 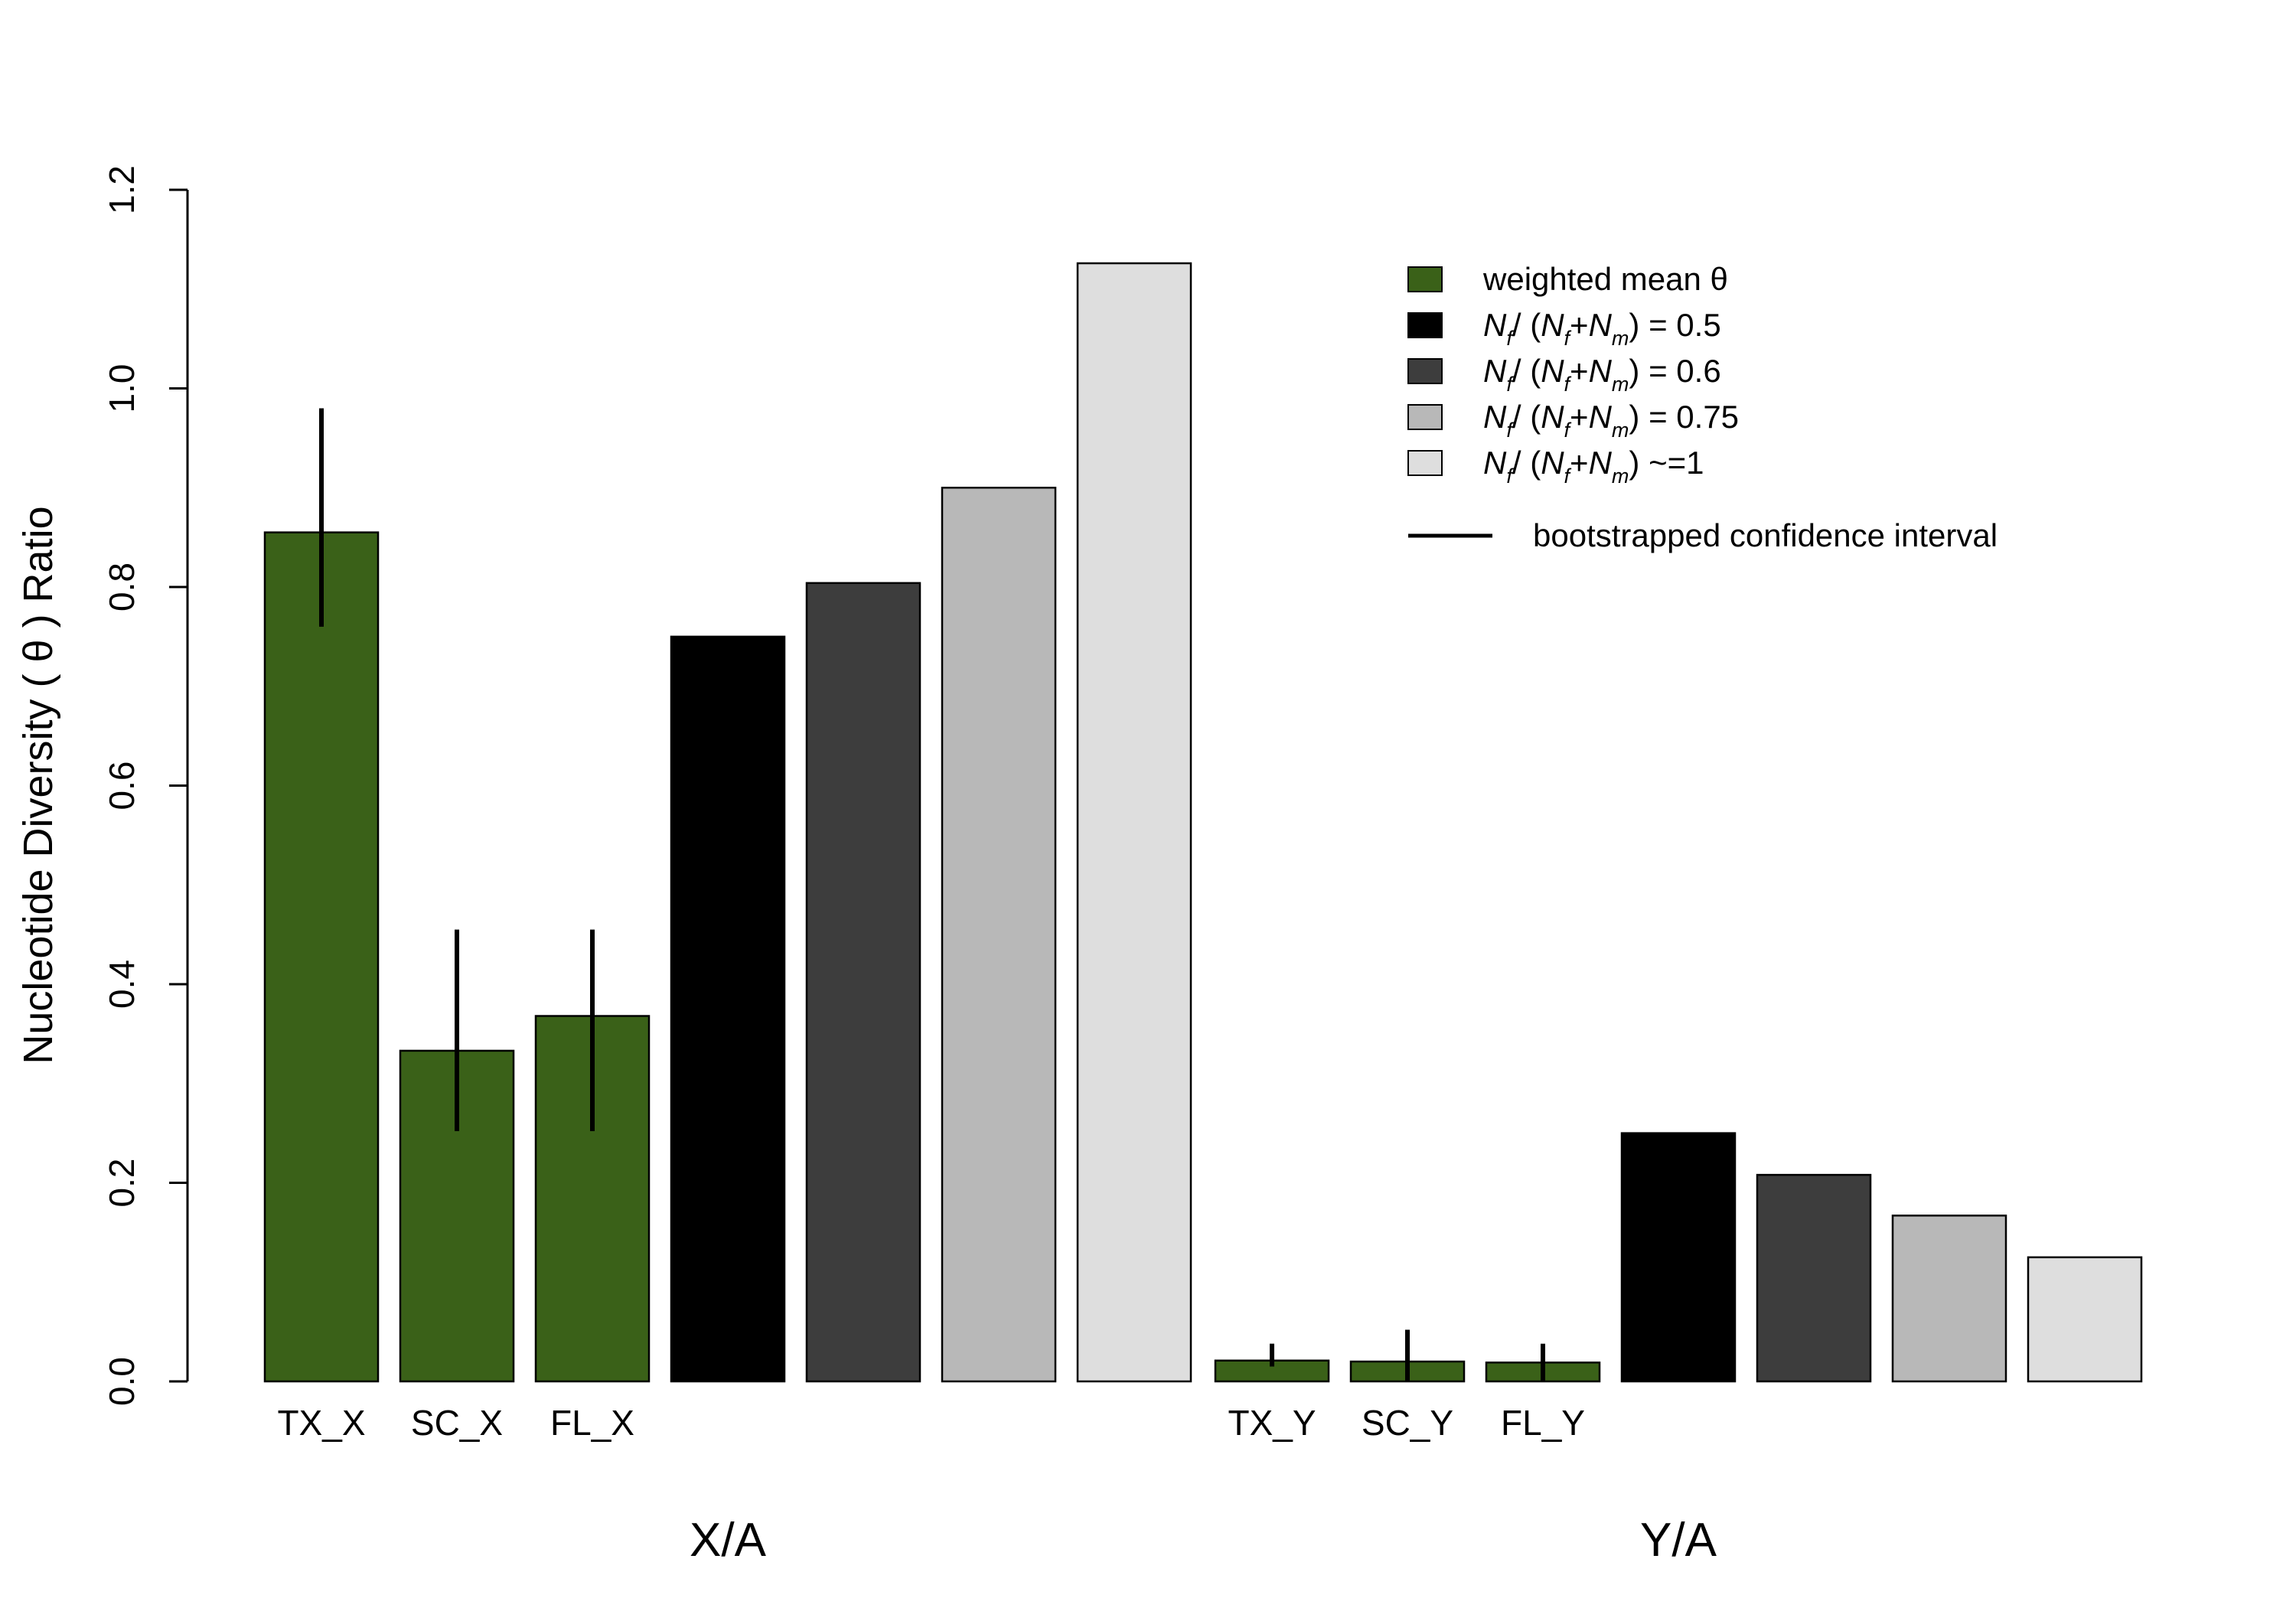 What do you see at coordinates (1671, 463) in the screenshot?
I see `legend-value: ~=1` at bounding box center [1671, 463].